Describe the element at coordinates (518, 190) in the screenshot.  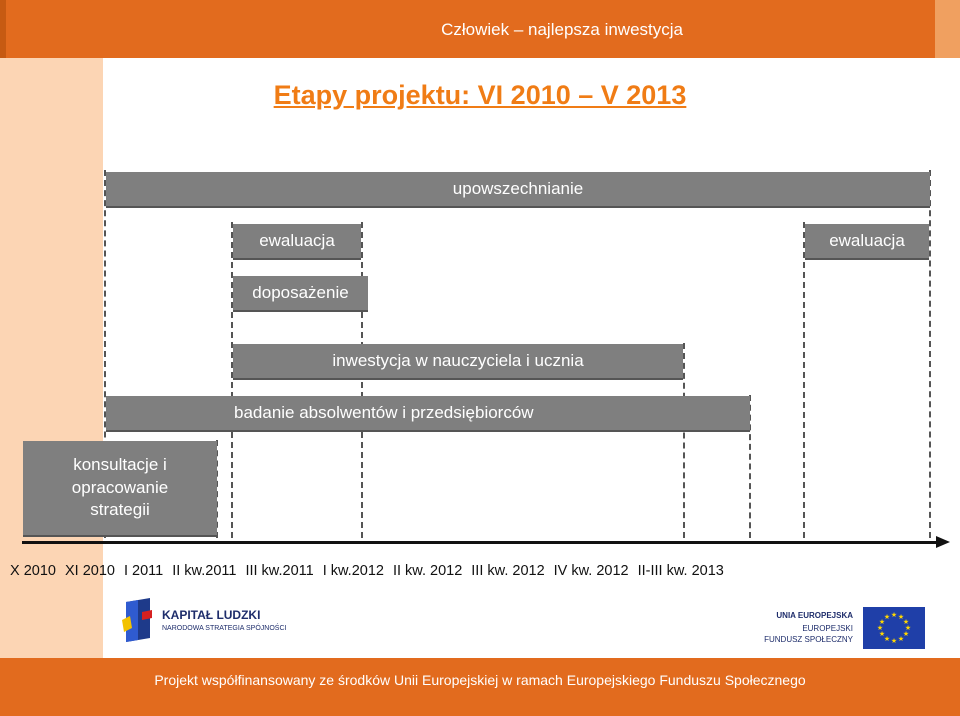
I see `bar-upowszechnianie: upowszechnianie` at that location.